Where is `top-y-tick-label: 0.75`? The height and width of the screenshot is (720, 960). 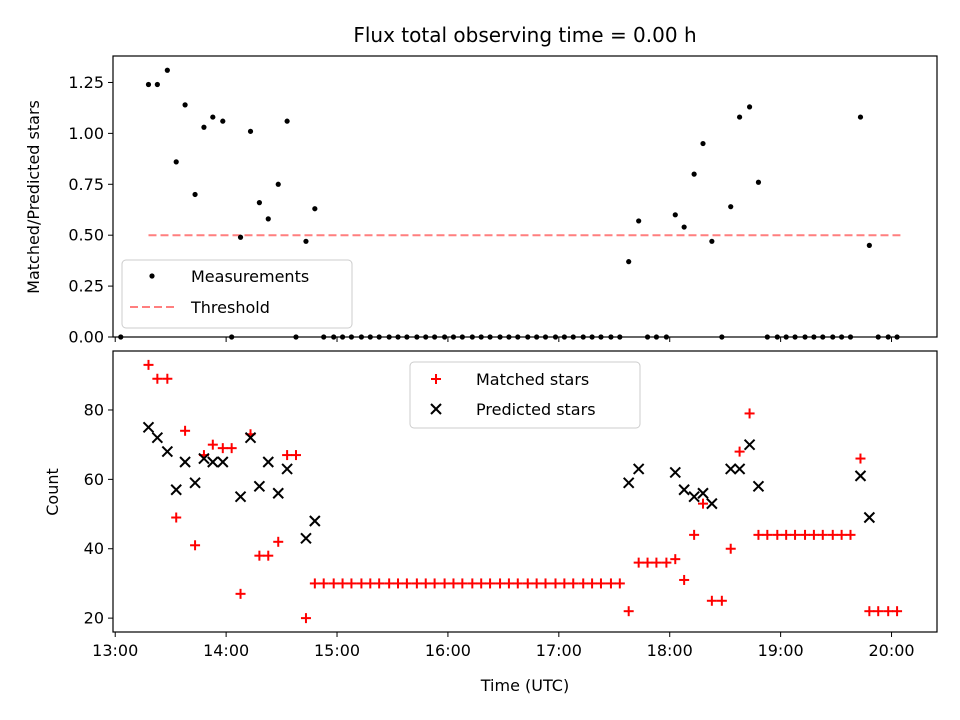
top-y-tick-label: 0.75 is located at coordinates (86, 184).